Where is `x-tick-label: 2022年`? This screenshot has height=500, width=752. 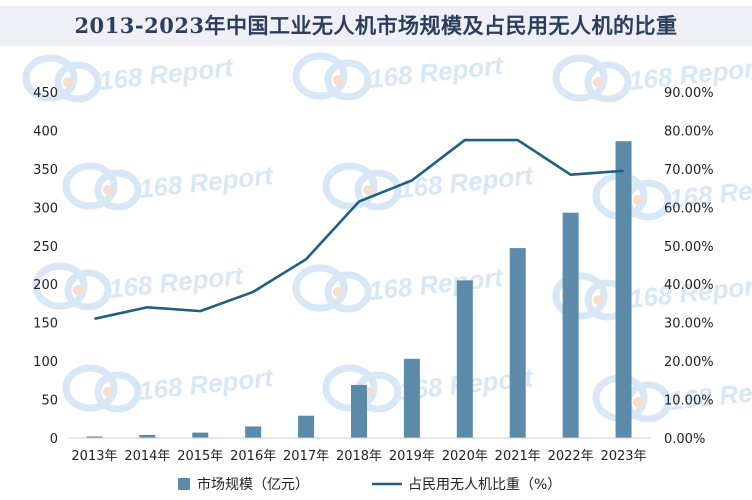
x-tick-label: 2022年 is located at coordinates (571, 456).